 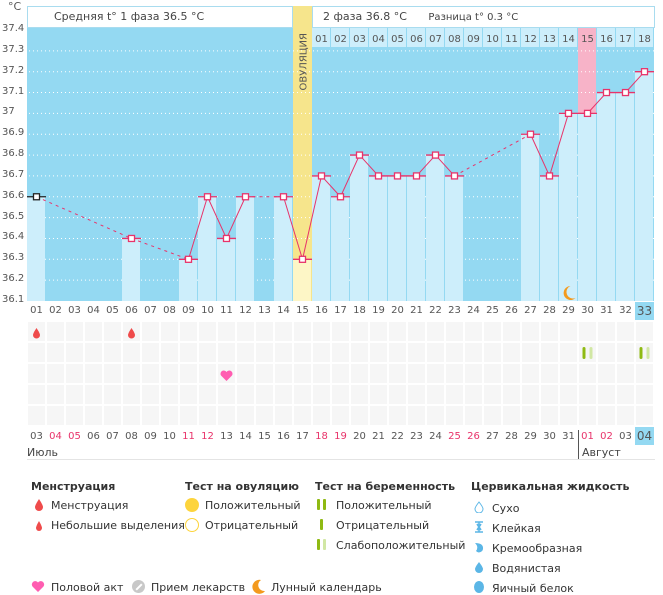 What do you see at coordinates (587, 436) in the screenshot?
I see `date-label: 01` at bounding box center [587, 436].